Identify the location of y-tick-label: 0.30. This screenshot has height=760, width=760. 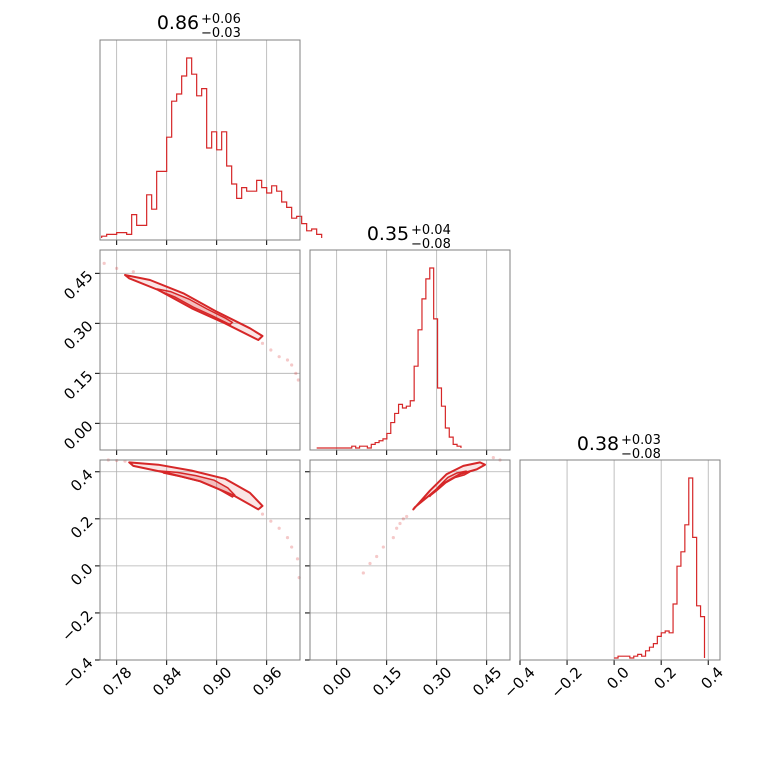
(78, 335).